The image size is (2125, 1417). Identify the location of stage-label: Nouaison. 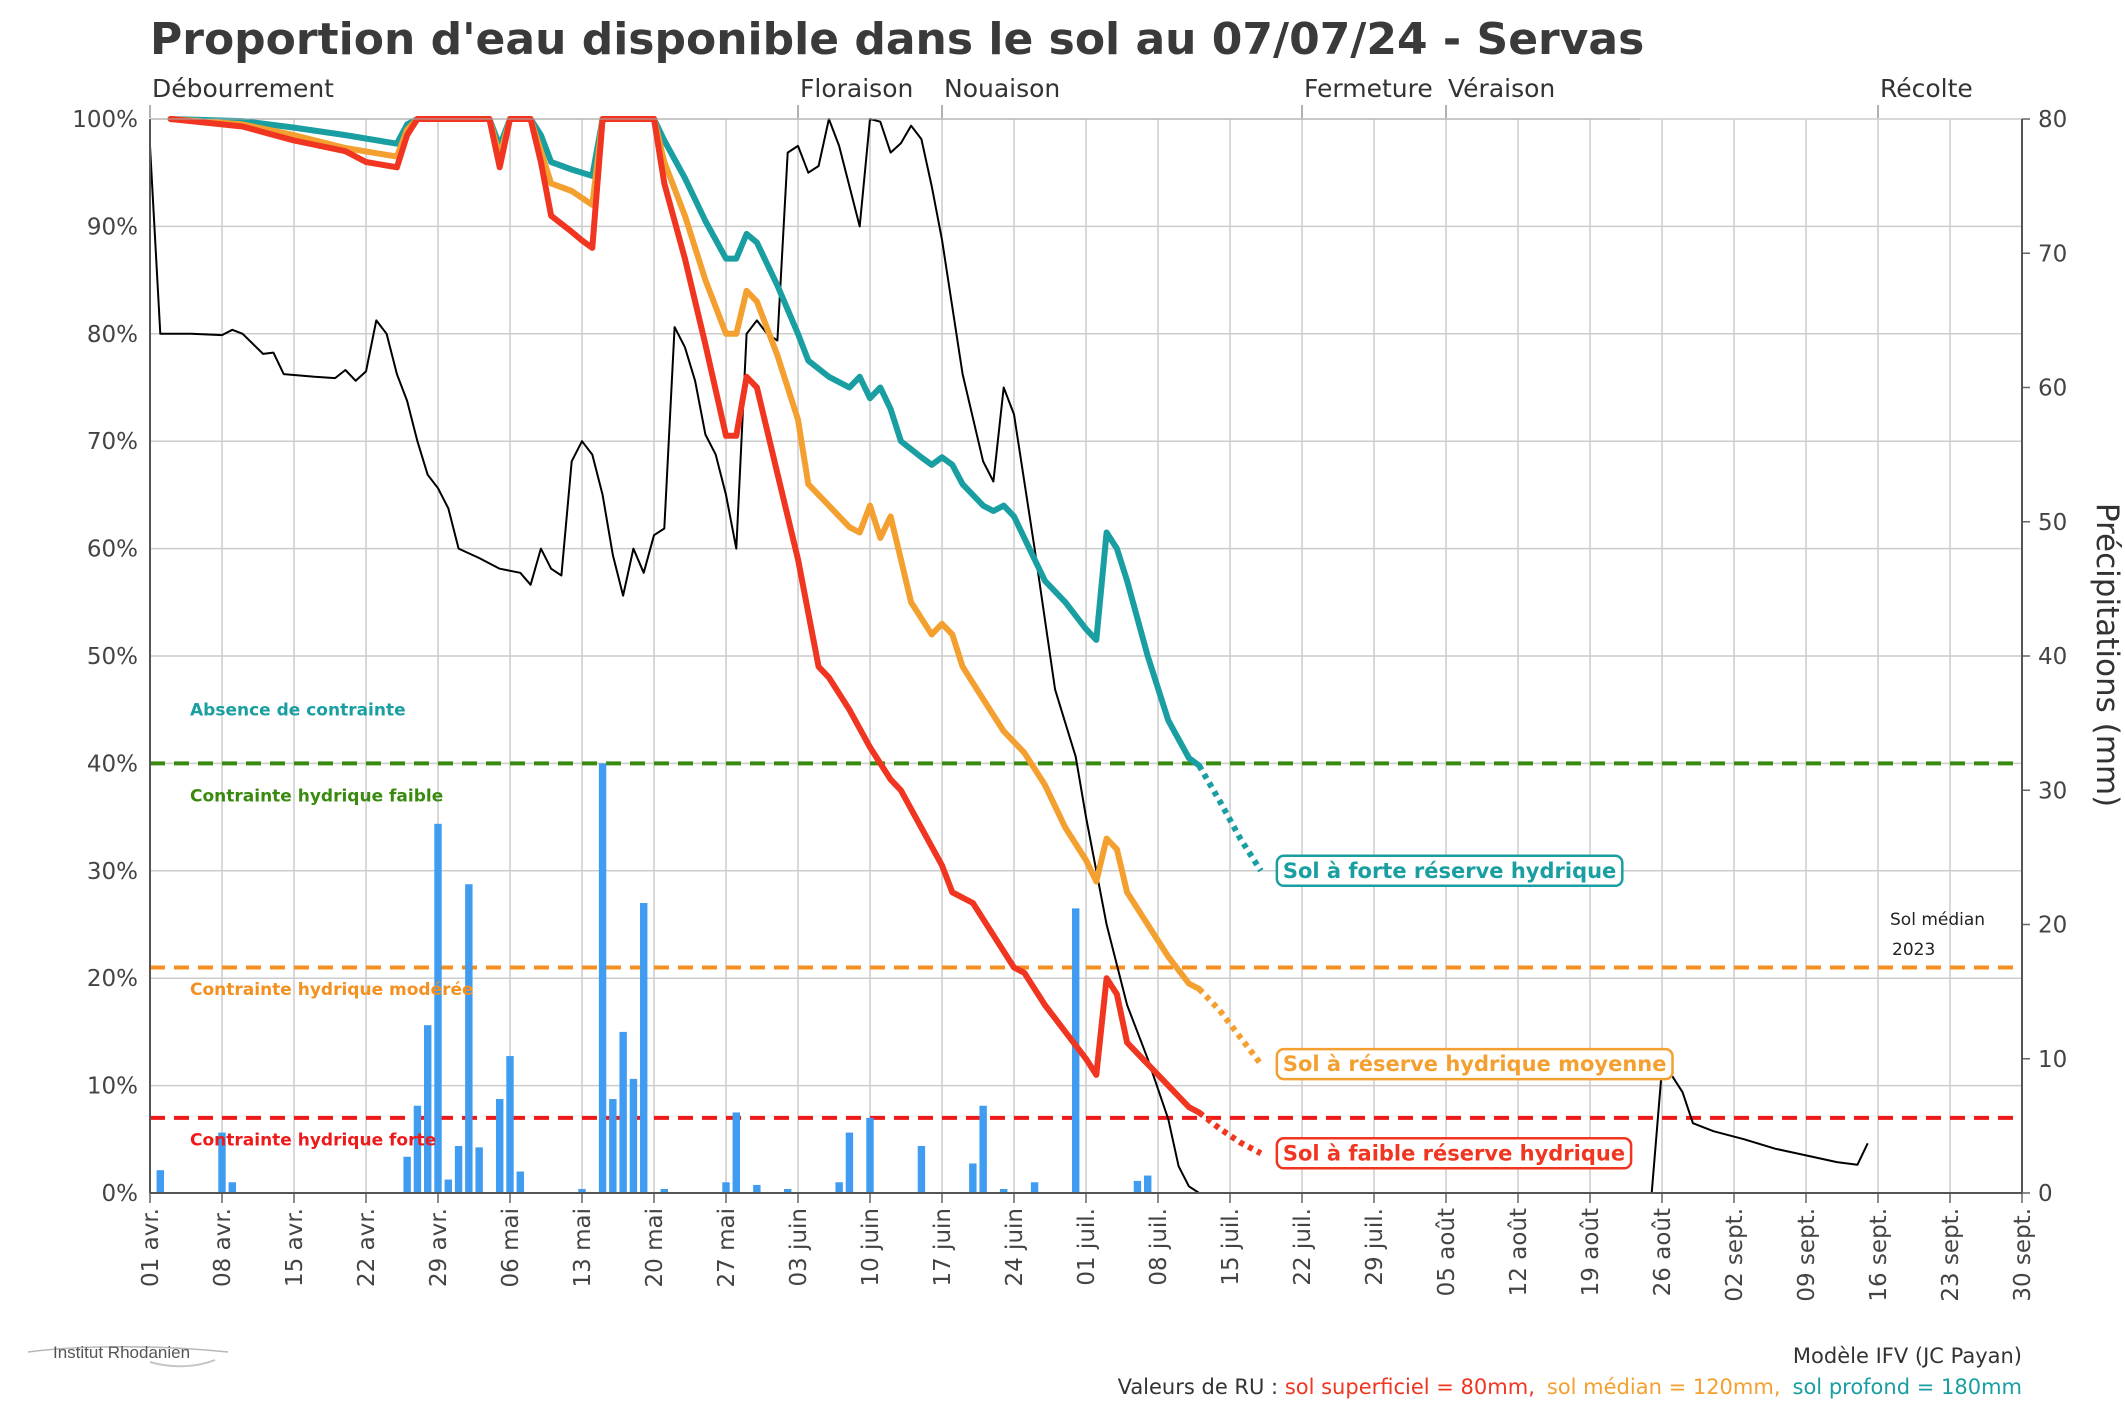
(1002, 88).